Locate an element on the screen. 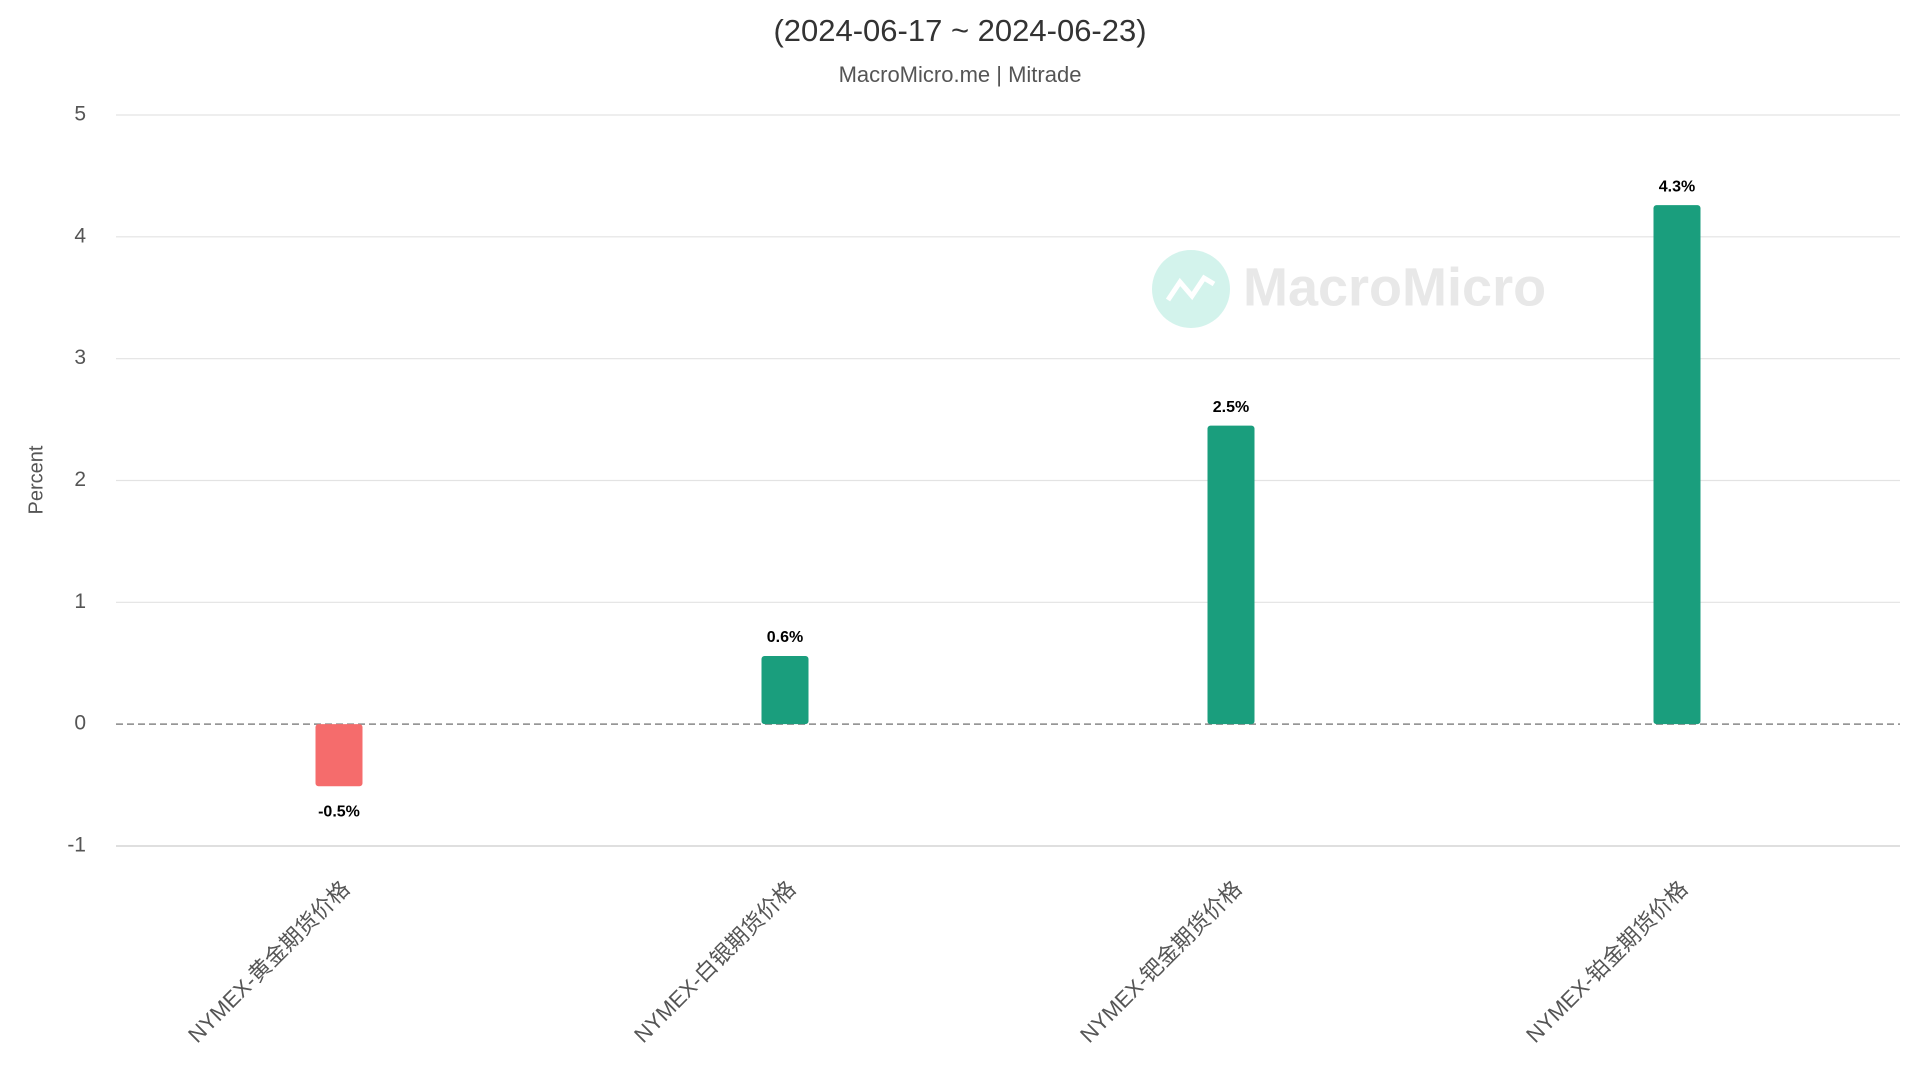 Image resolution: width=1920 pixels, height=1085 pixels. watermark: MacroMicro is located at coordinates (1394, 287).